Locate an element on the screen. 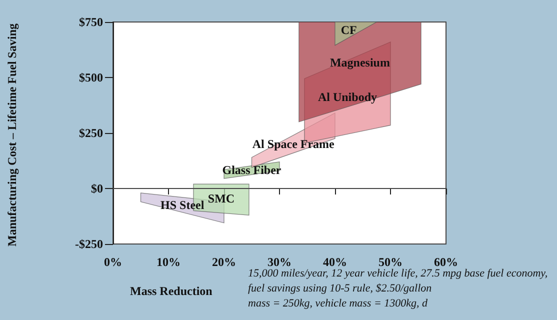 Image resolution: width=557 pixels, height=320 pixels. y-axis-title: Manufacturing Cost – Lifetime Fuel Saving is located at coordinates (12, 135).